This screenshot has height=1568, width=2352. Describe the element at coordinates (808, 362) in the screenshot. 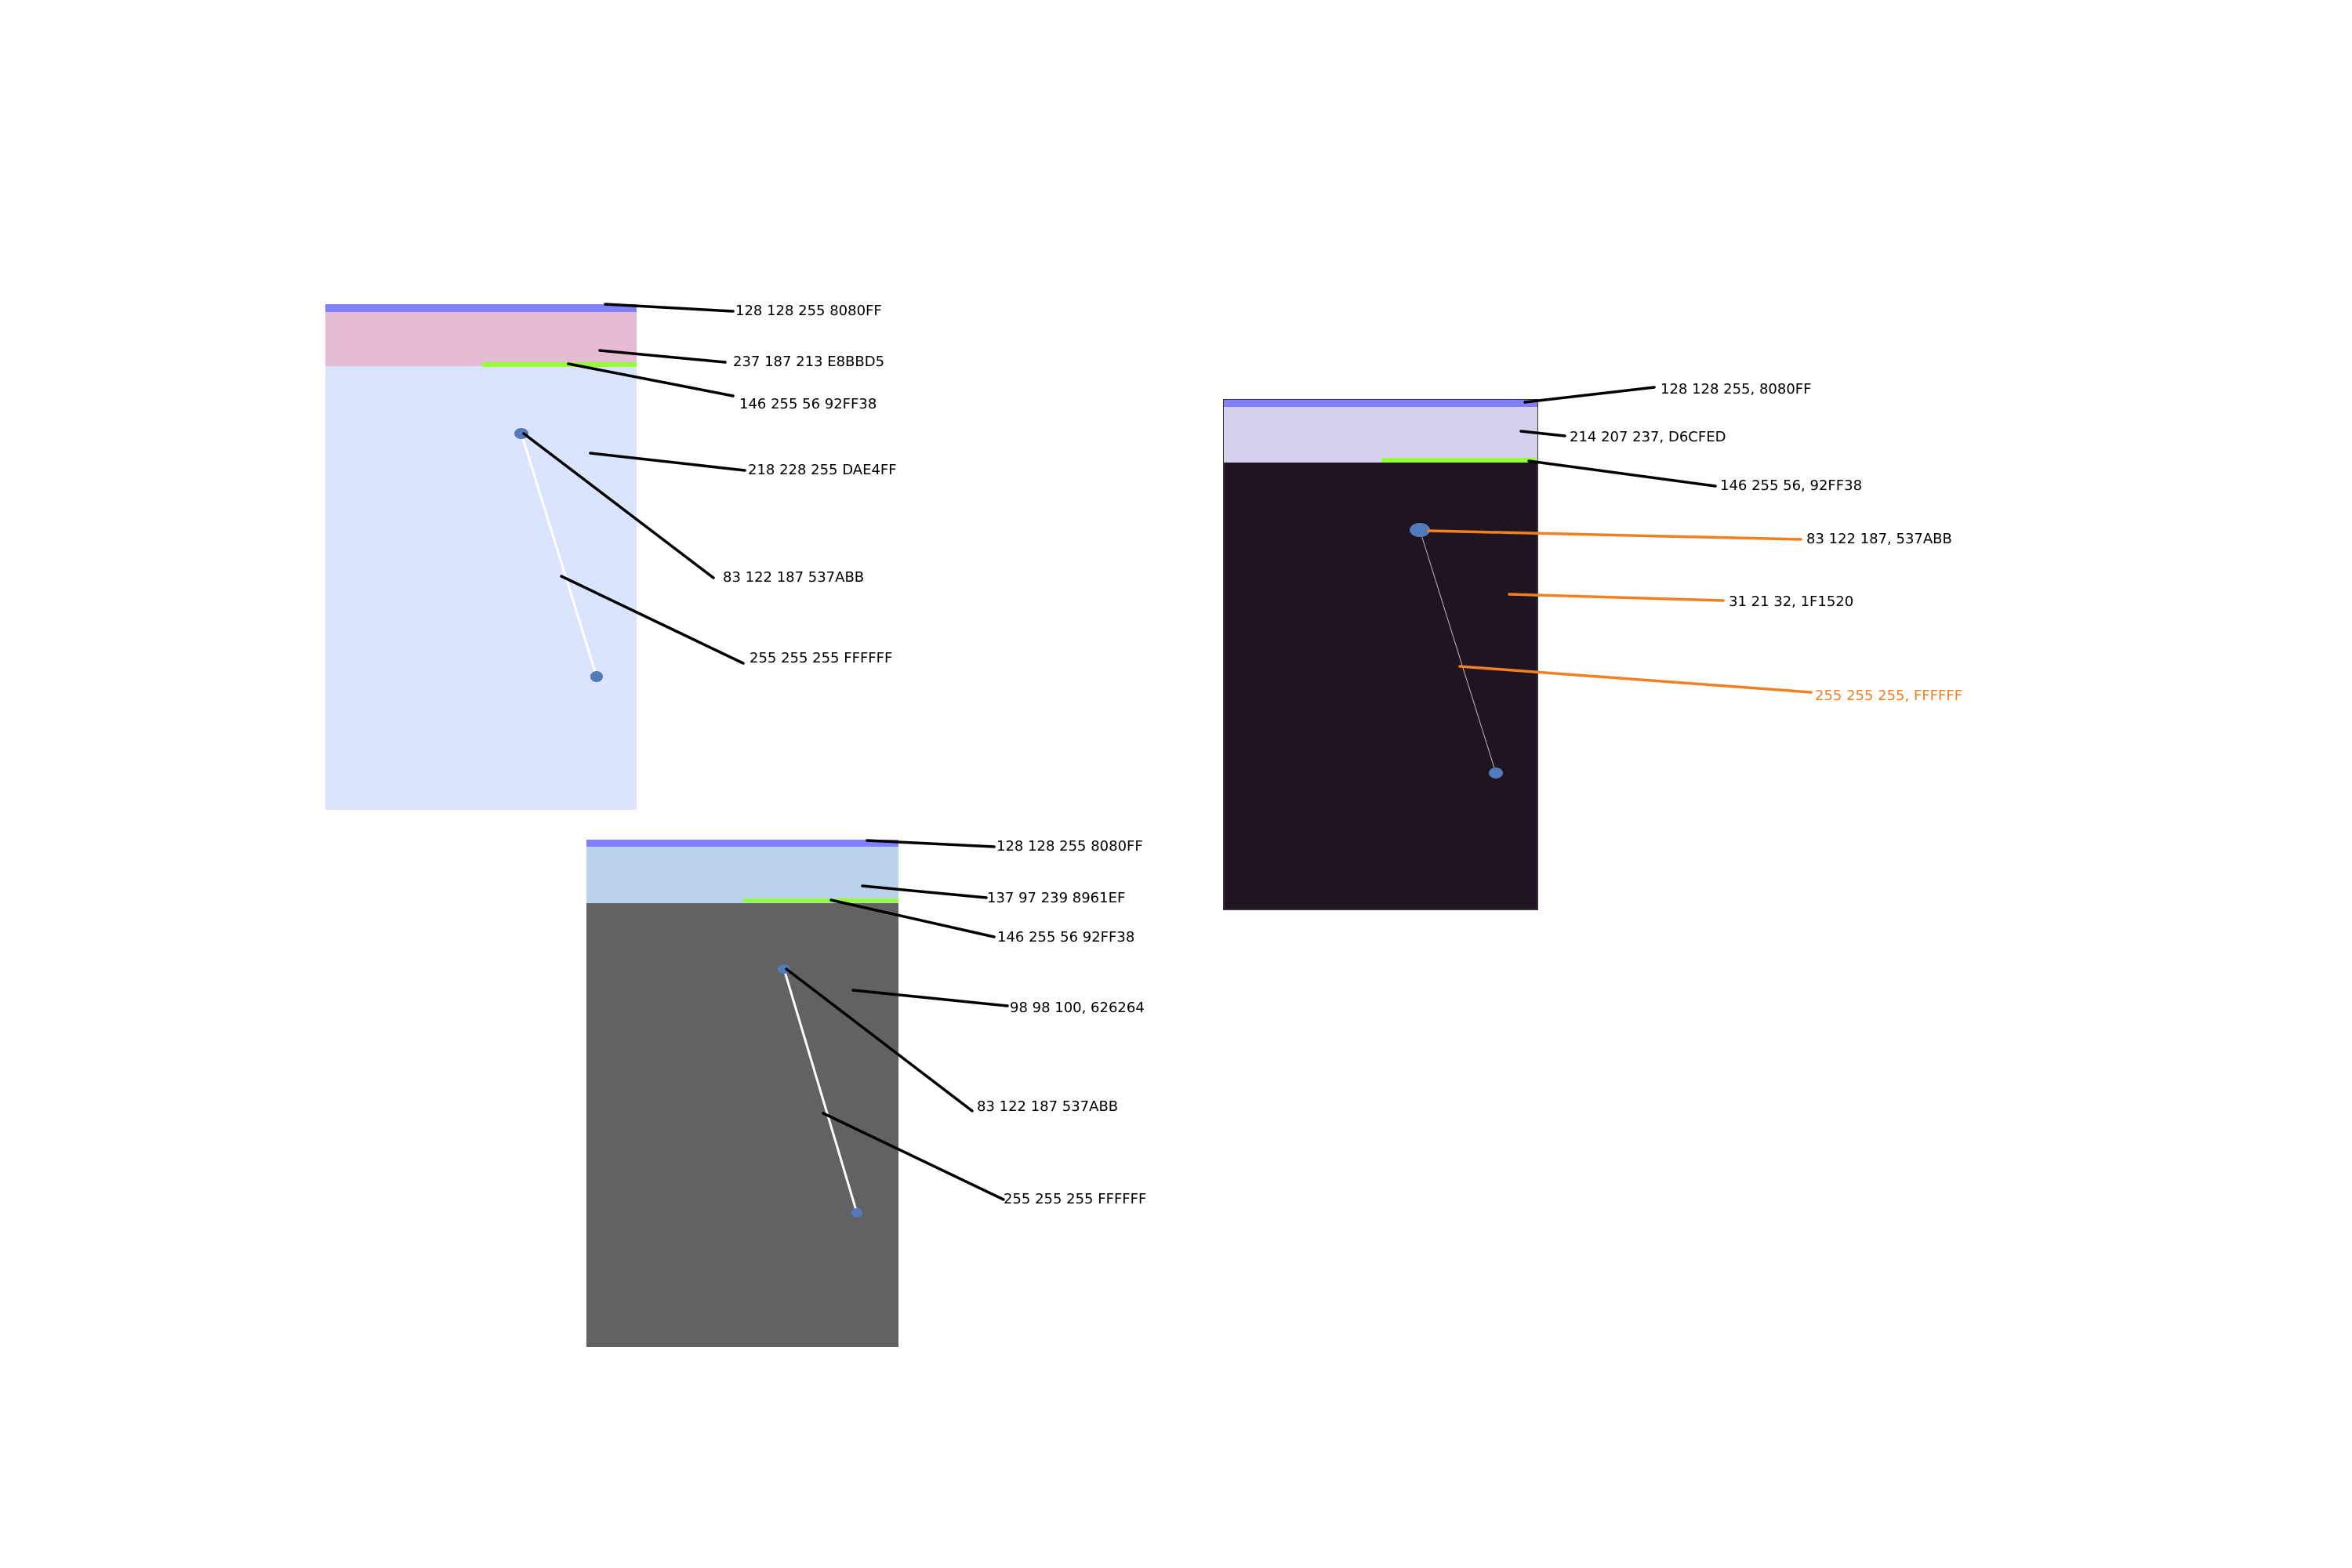

I see `label-header: 237 187 213 E8BBD5` at that location.